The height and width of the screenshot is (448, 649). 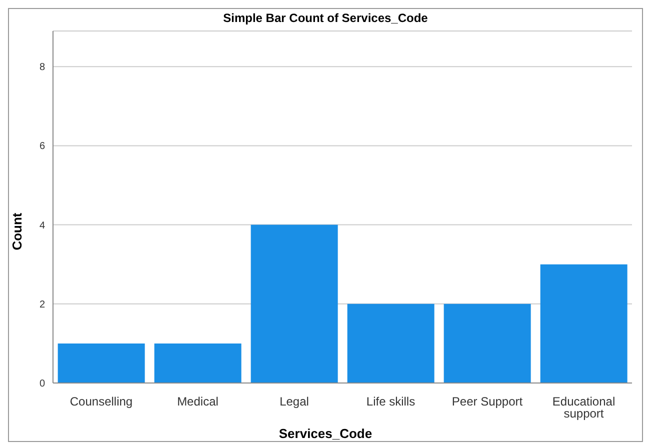 I want to click on x-tick-label: Medical, so click(x=197, y=401).